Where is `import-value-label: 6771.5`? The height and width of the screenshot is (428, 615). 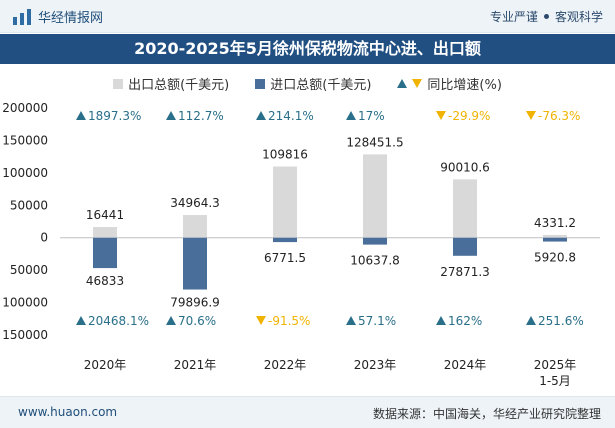
import-value-label: 6771.5 is located at coordinates (285, 258).